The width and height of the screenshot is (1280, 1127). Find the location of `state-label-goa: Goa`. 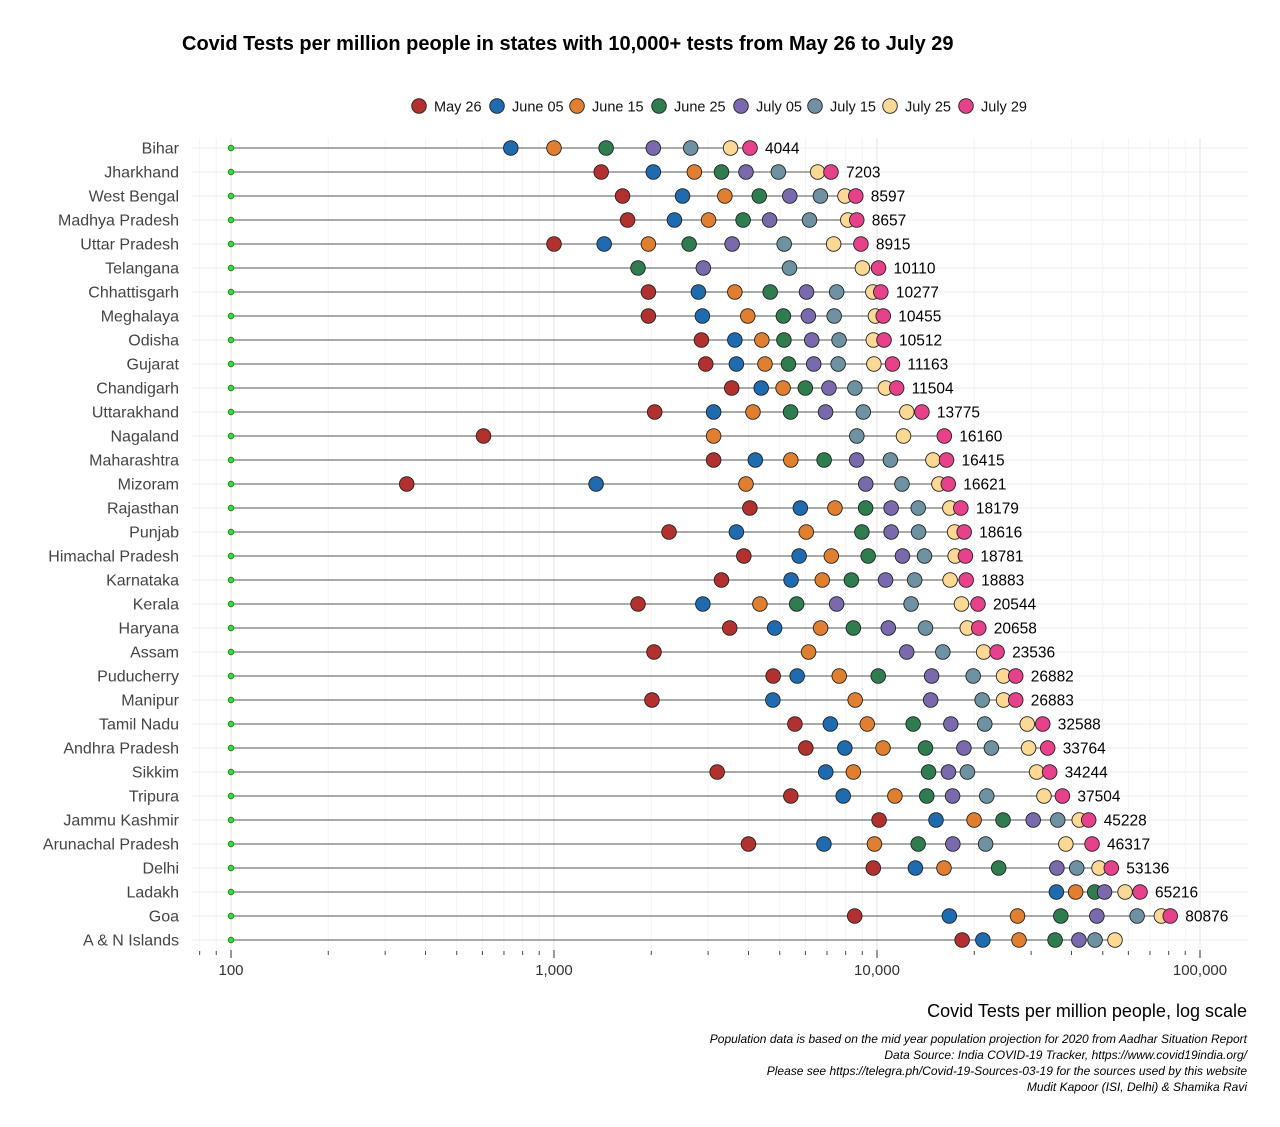

state-label-goa: Goa is located at coordinates (164, 917).